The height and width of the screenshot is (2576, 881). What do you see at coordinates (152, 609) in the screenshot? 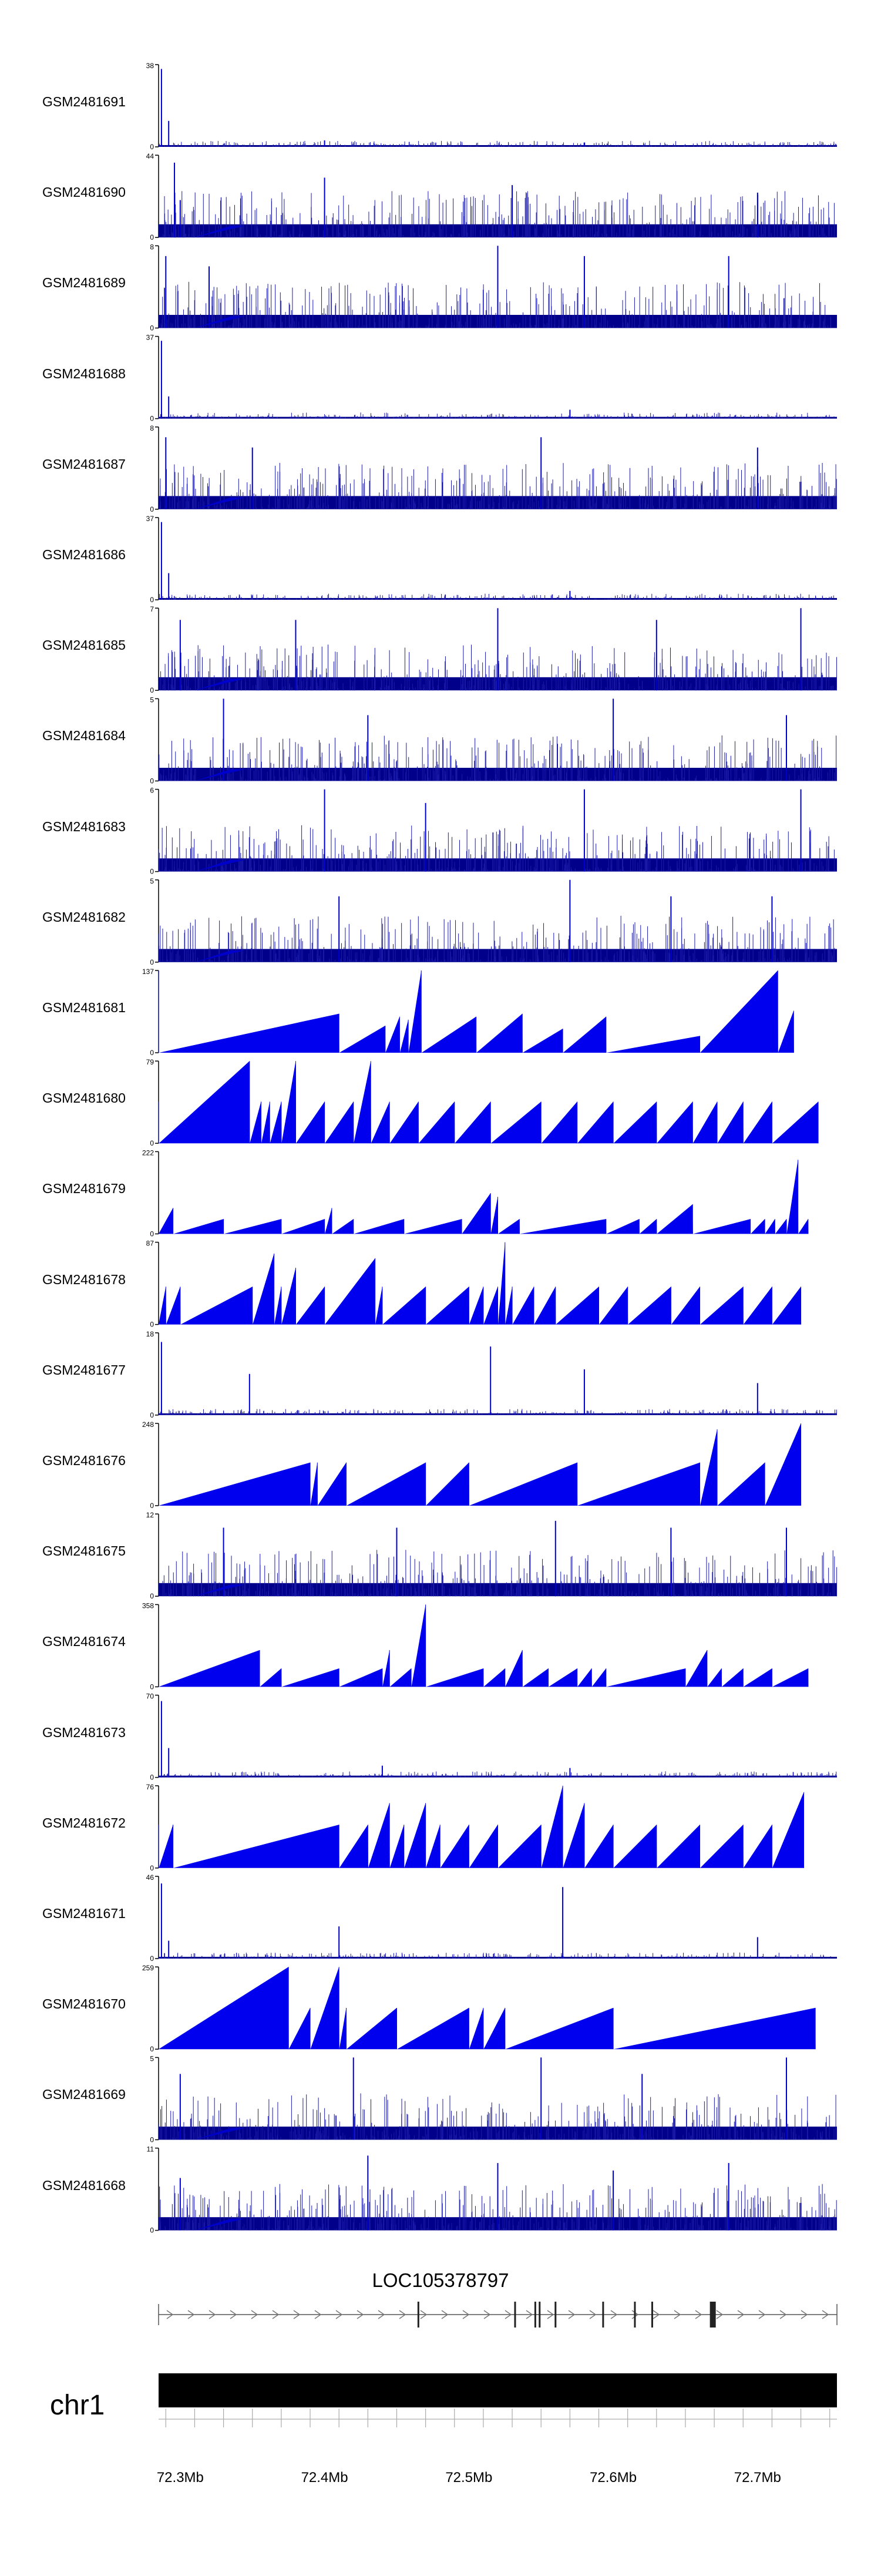
I see `track-ymax-label: 7` at bounding box center [152, 609].